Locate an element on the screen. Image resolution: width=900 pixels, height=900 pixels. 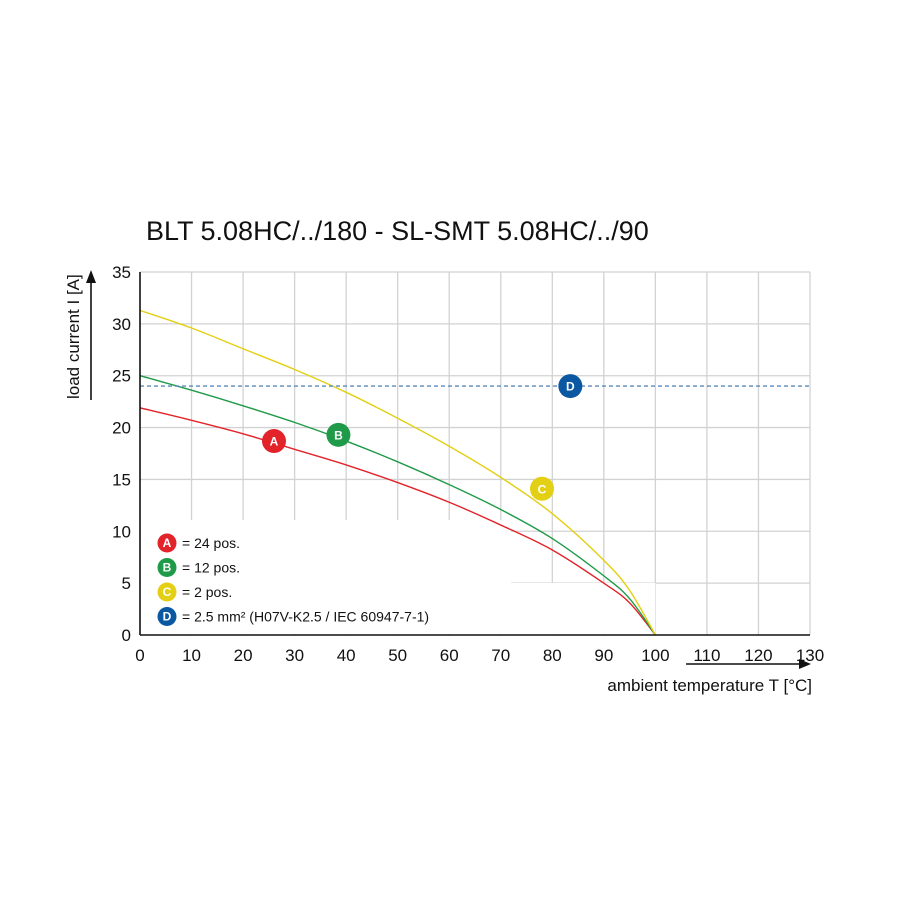
y-axis-label: load current I [A] is located at coordinates (73, 336).